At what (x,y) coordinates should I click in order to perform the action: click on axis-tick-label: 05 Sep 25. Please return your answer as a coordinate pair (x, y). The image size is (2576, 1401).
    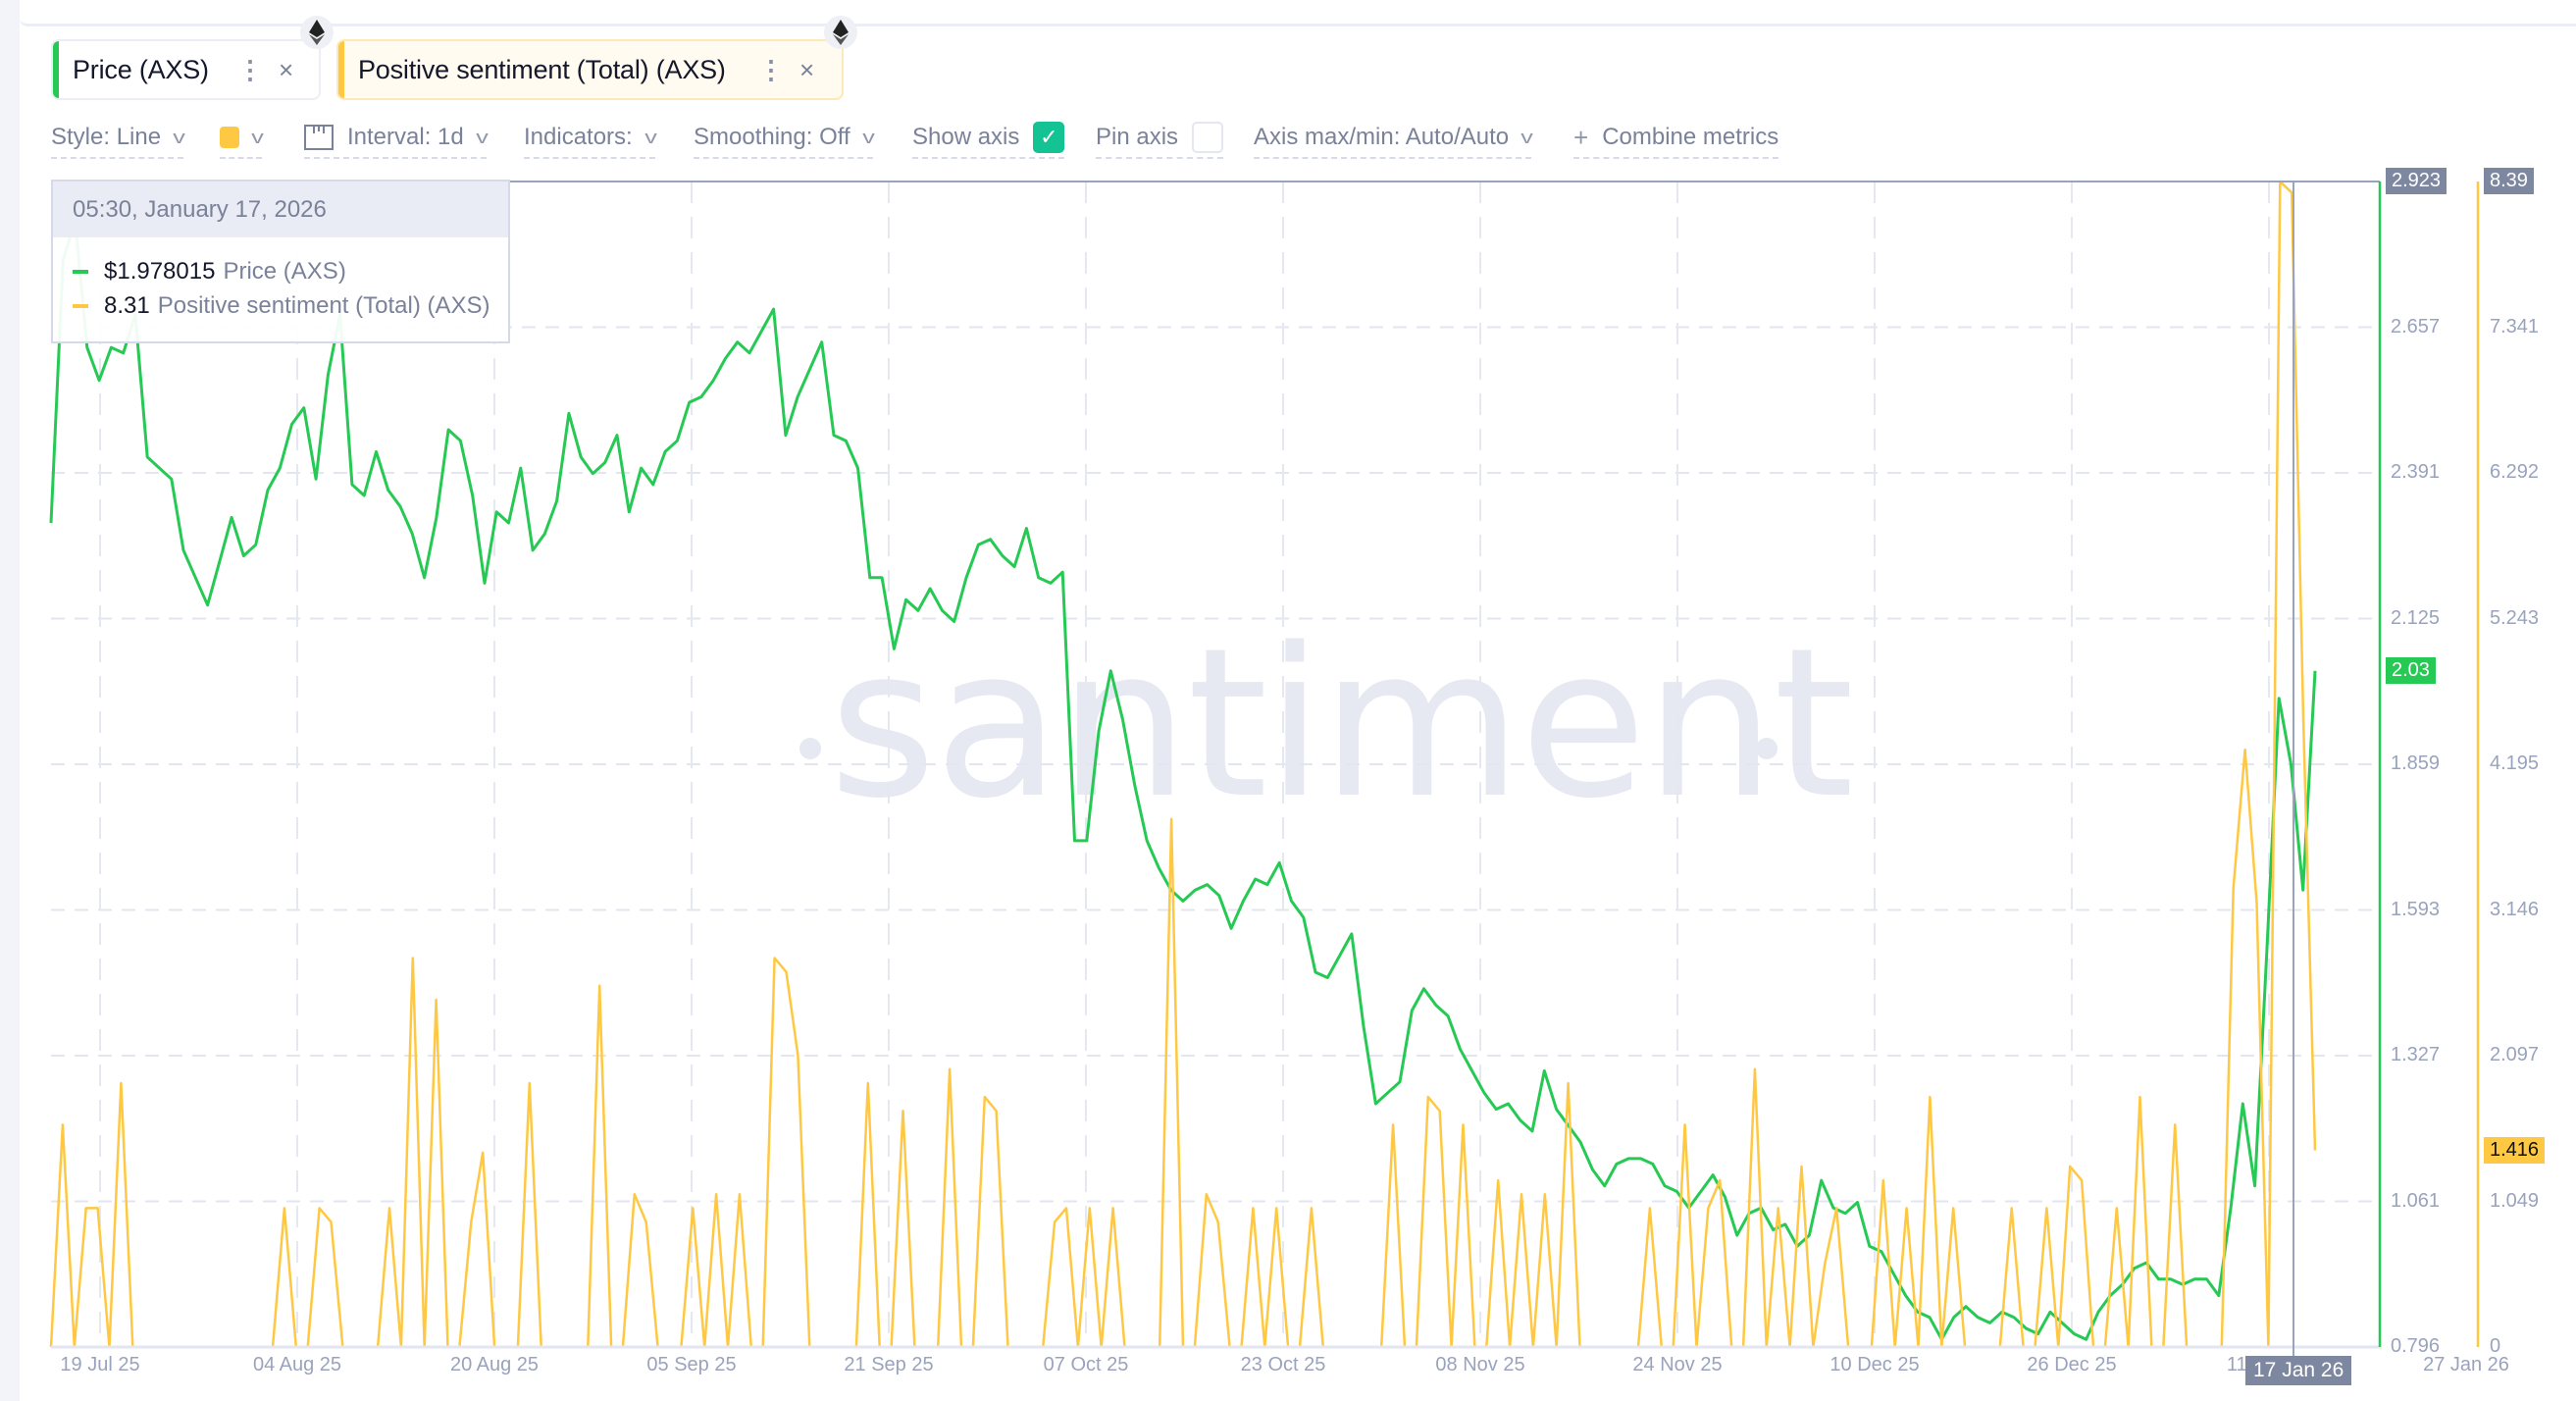
    Looking at the image, I should click on (691, 1364).